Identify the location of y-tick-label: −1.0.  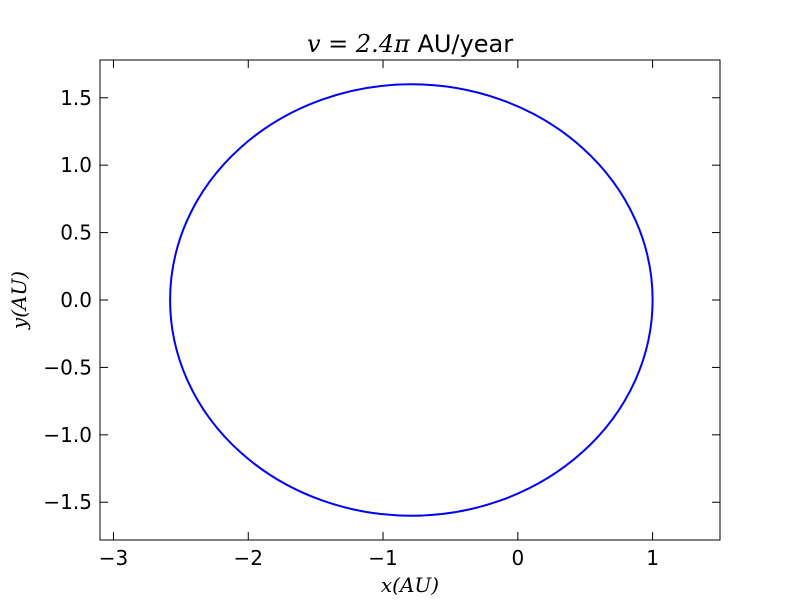
(67, 435).